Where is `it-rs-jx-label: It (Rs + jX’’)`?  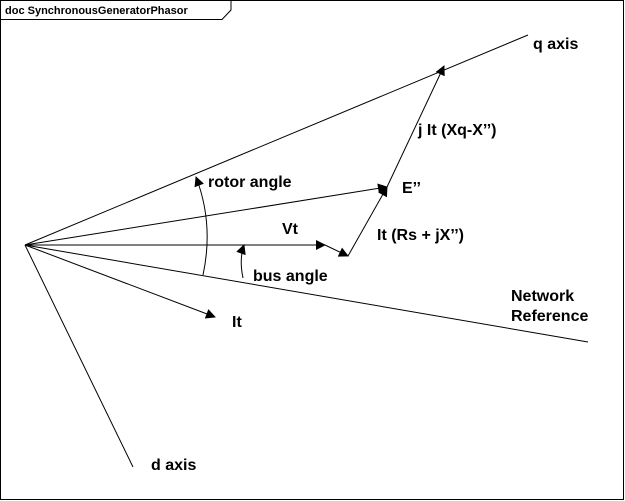
it-rs-jx-label: It (Rs + jX’’) is located at coordinates (420, 235).